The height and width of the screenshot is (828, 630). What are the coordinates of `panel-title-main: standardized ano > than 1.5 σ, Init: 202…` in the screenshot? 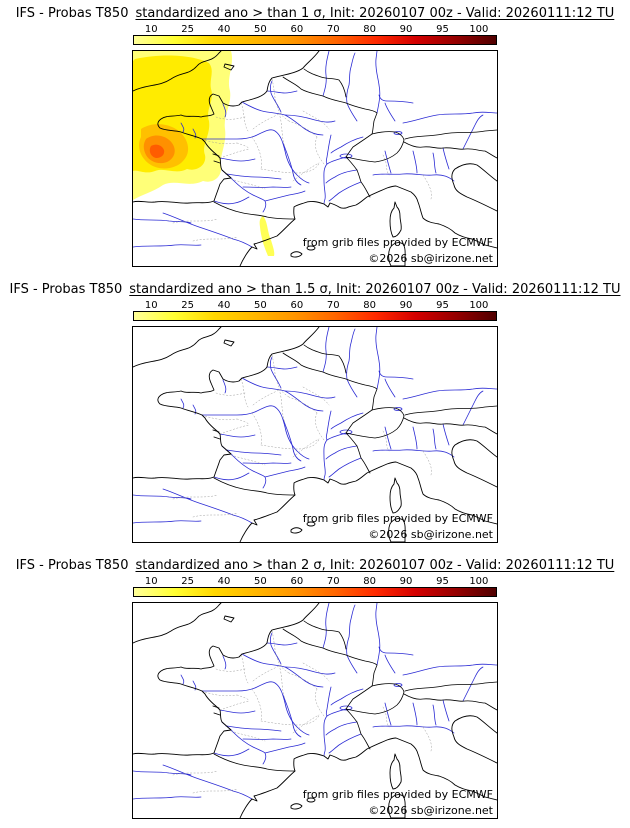 It's located at (375, 289).